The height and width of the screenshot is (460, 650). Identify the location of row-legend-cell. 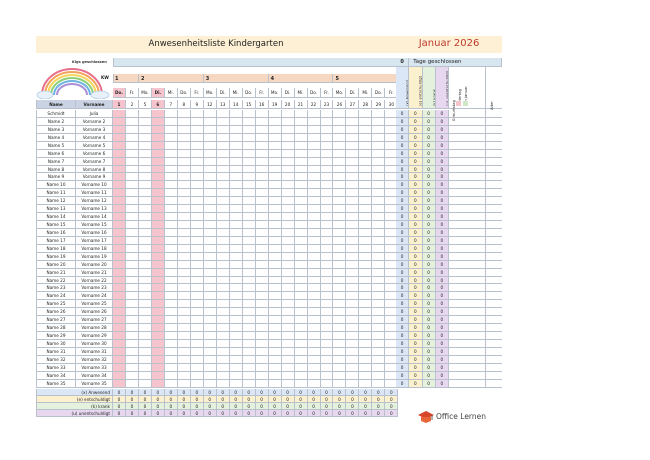
(475, 288).